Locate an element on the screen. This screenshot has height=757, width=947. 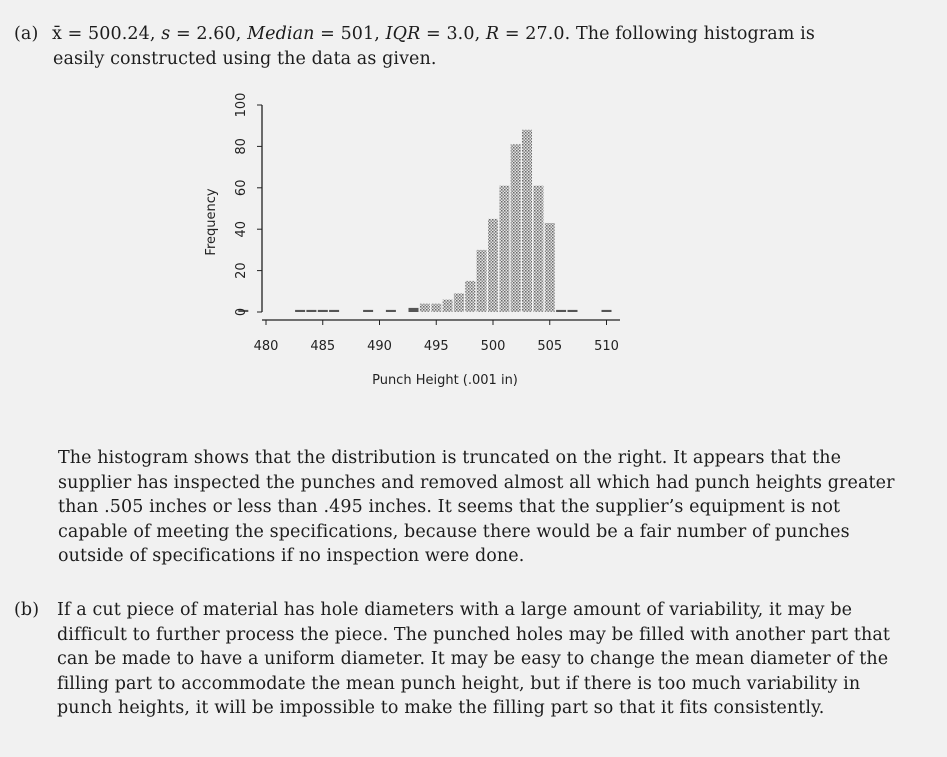
x-tick-label: 480 is located at coordinates (266, 346).